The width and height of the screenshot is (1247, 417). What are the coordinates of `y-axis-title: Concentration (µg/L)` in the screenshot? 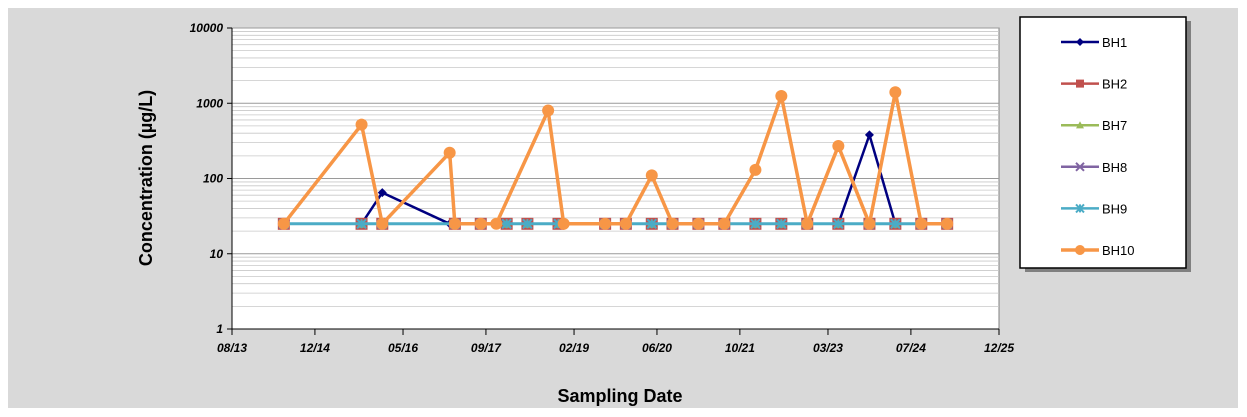 It's located at (146, 178).